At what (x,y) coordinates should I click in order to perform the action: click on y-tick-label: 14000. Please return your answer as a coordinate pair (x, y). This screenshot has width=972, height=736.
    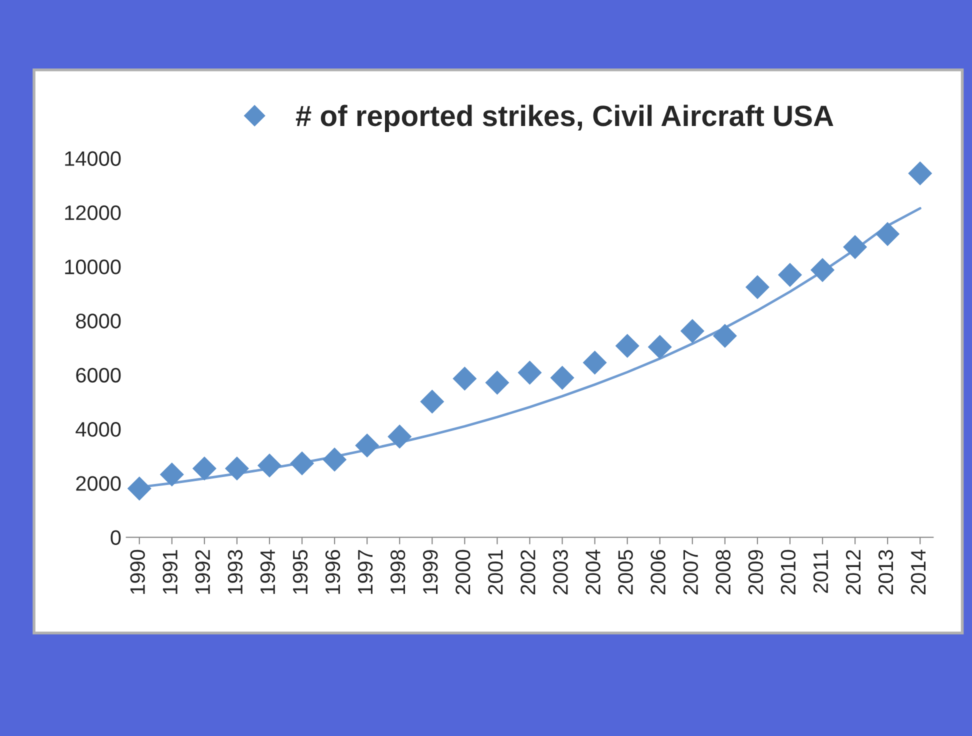
    Looking at the image, I should click on (93, 158).